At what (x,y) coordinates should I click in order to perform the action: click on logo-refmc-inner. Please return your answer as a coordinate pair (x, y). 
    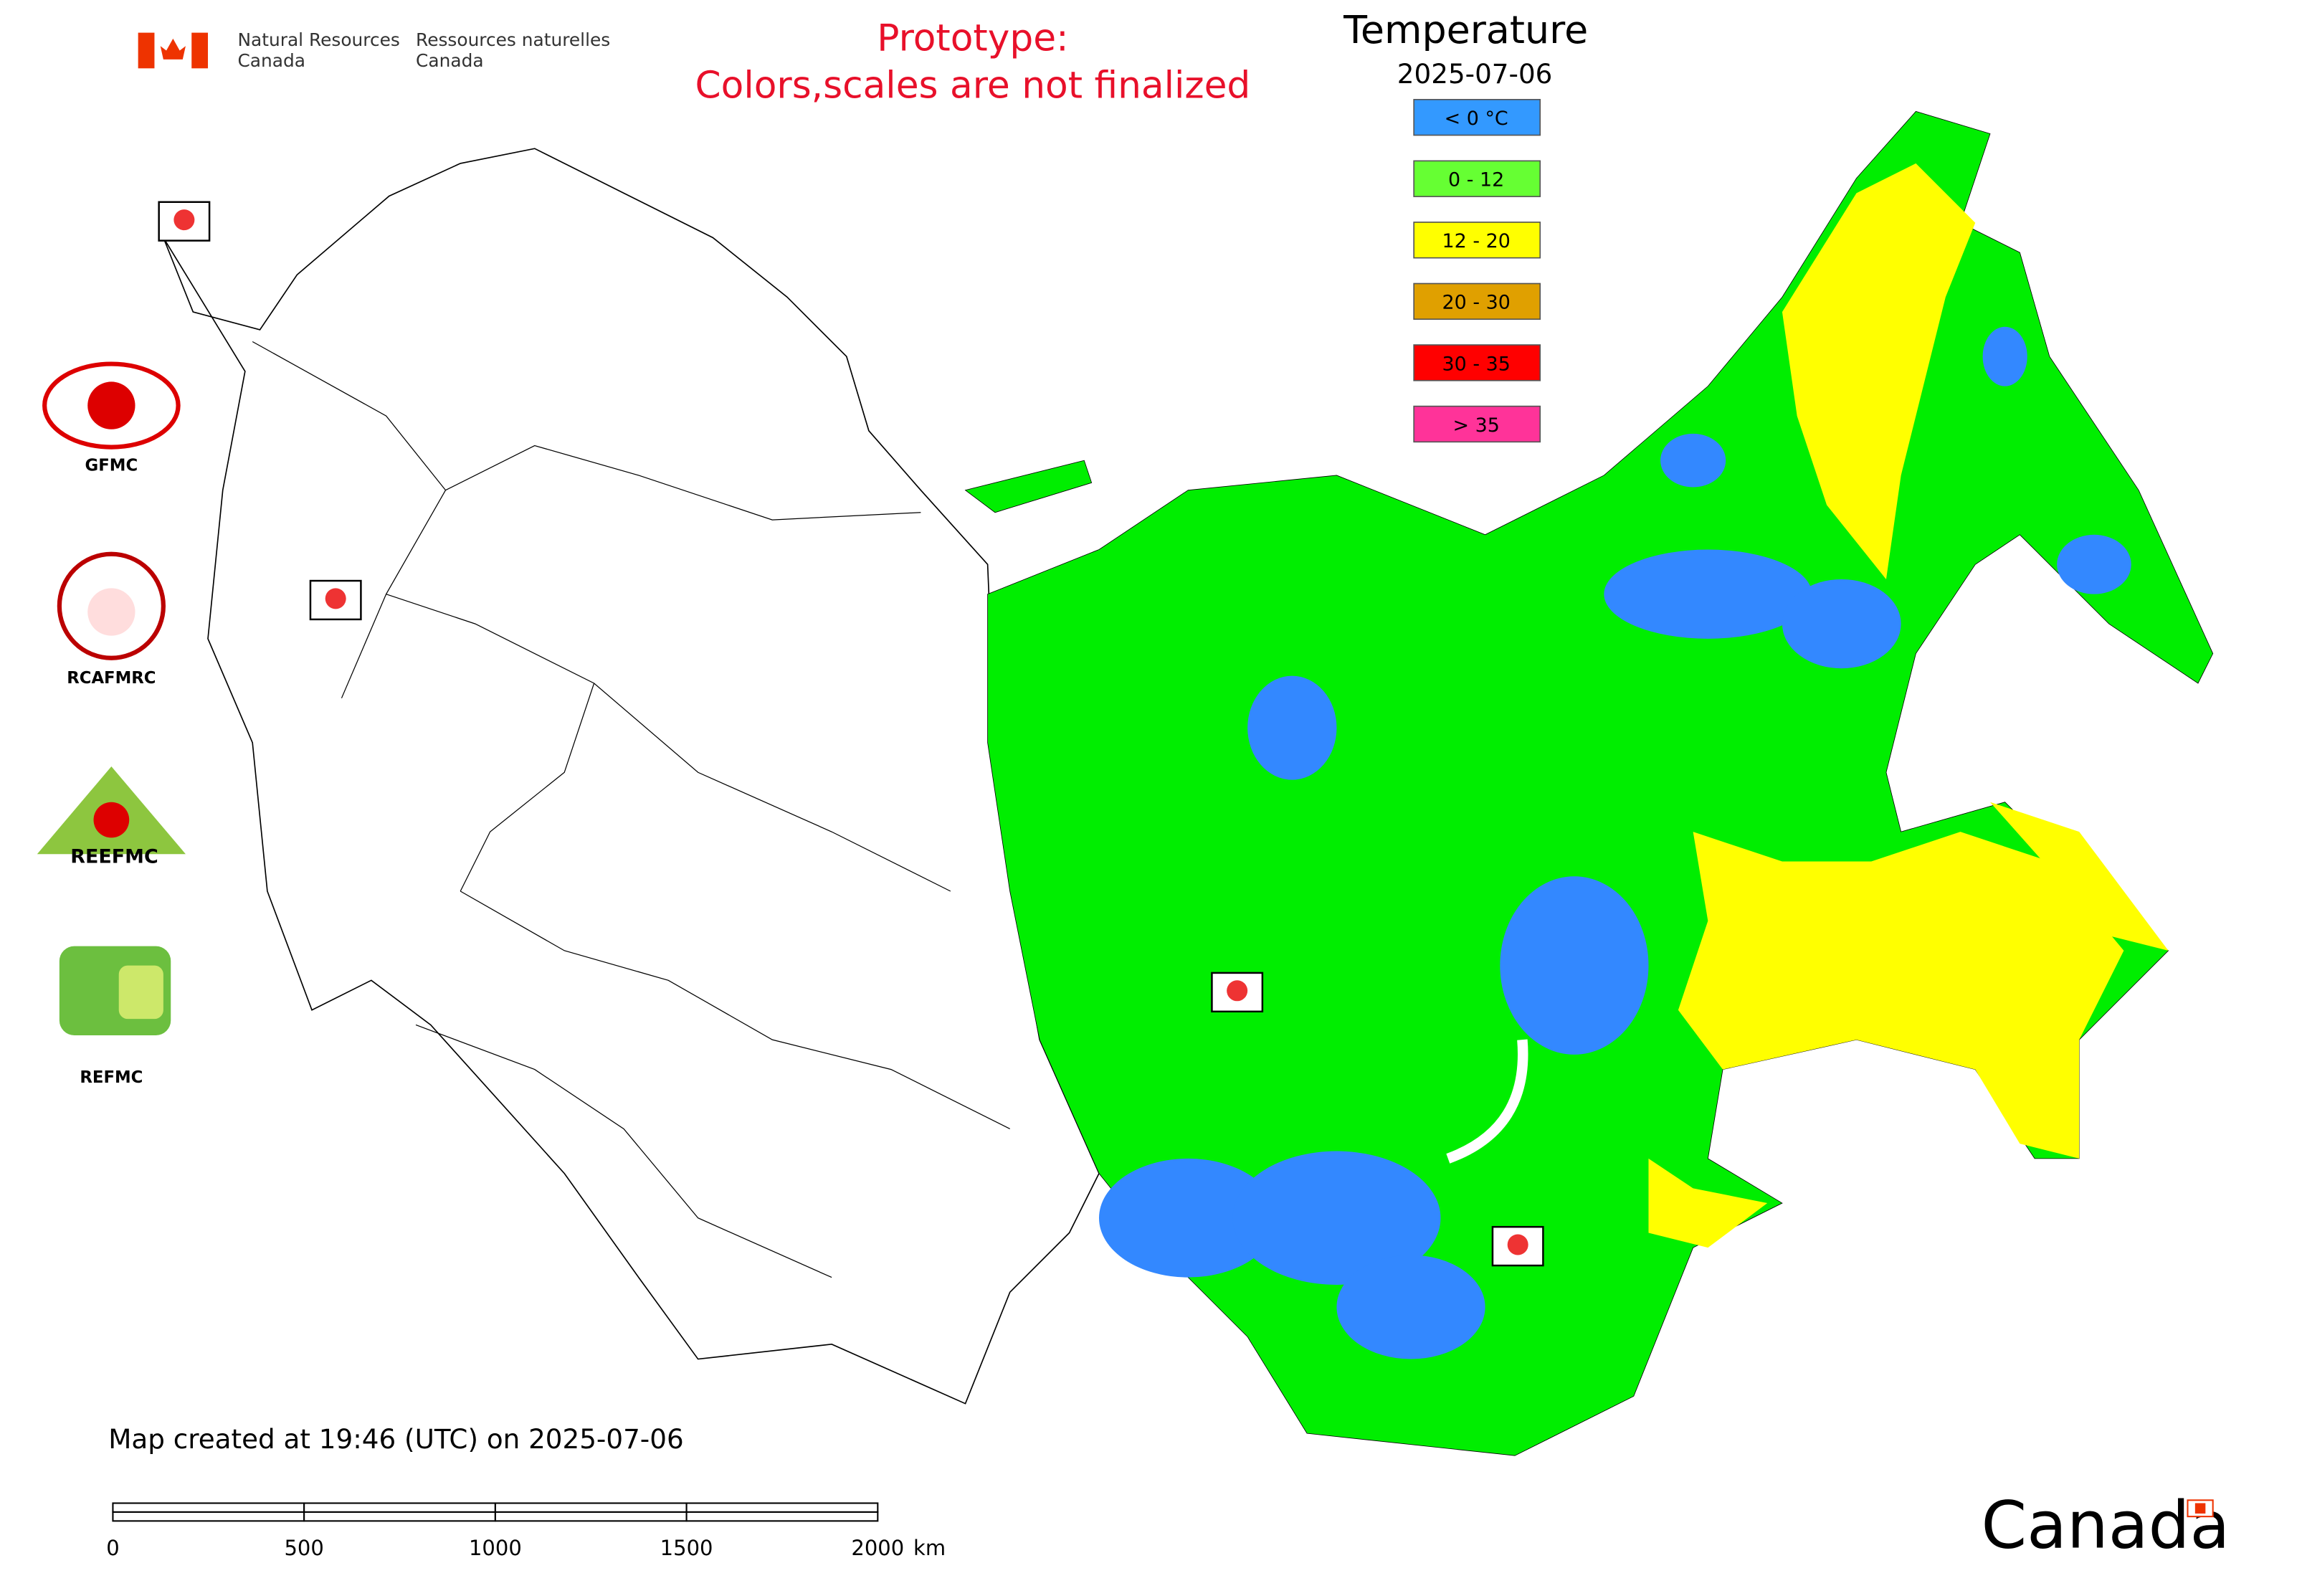
    Looking at the image, I should click on (141, 992).